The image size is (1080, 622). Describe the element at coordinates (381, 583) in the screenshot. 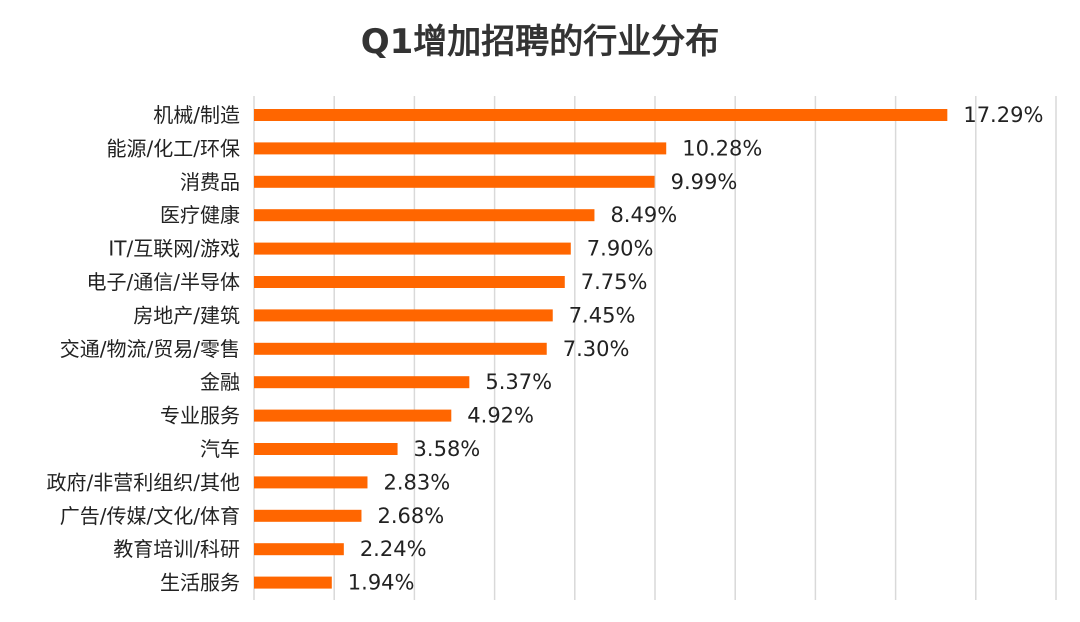

I see `data-label: 1.94%` at that location.